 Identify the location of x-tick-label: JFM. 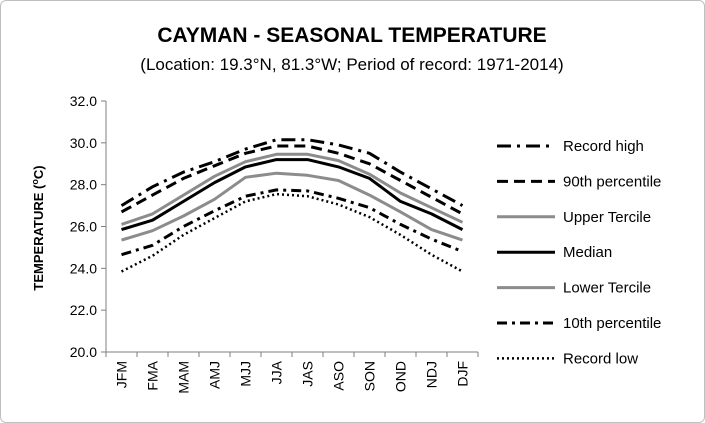
(122, 374).